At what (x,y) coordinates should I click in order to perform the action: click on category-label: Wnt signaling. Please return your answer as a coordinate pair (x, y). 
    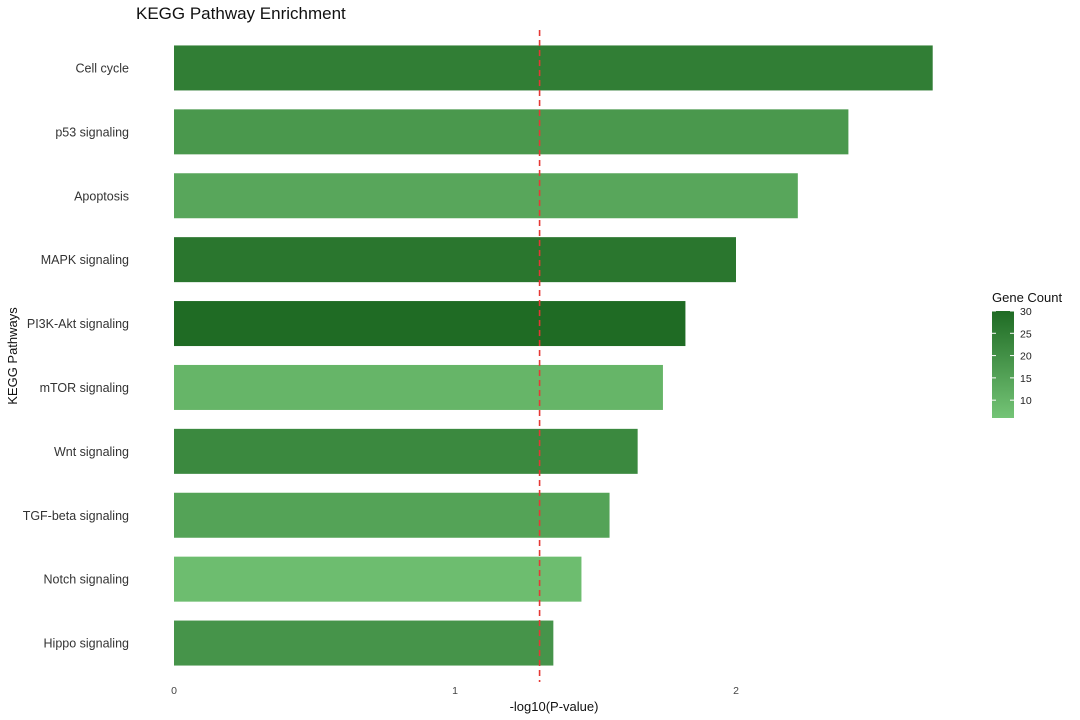
    Looking at the image, I should click on (91, 452).